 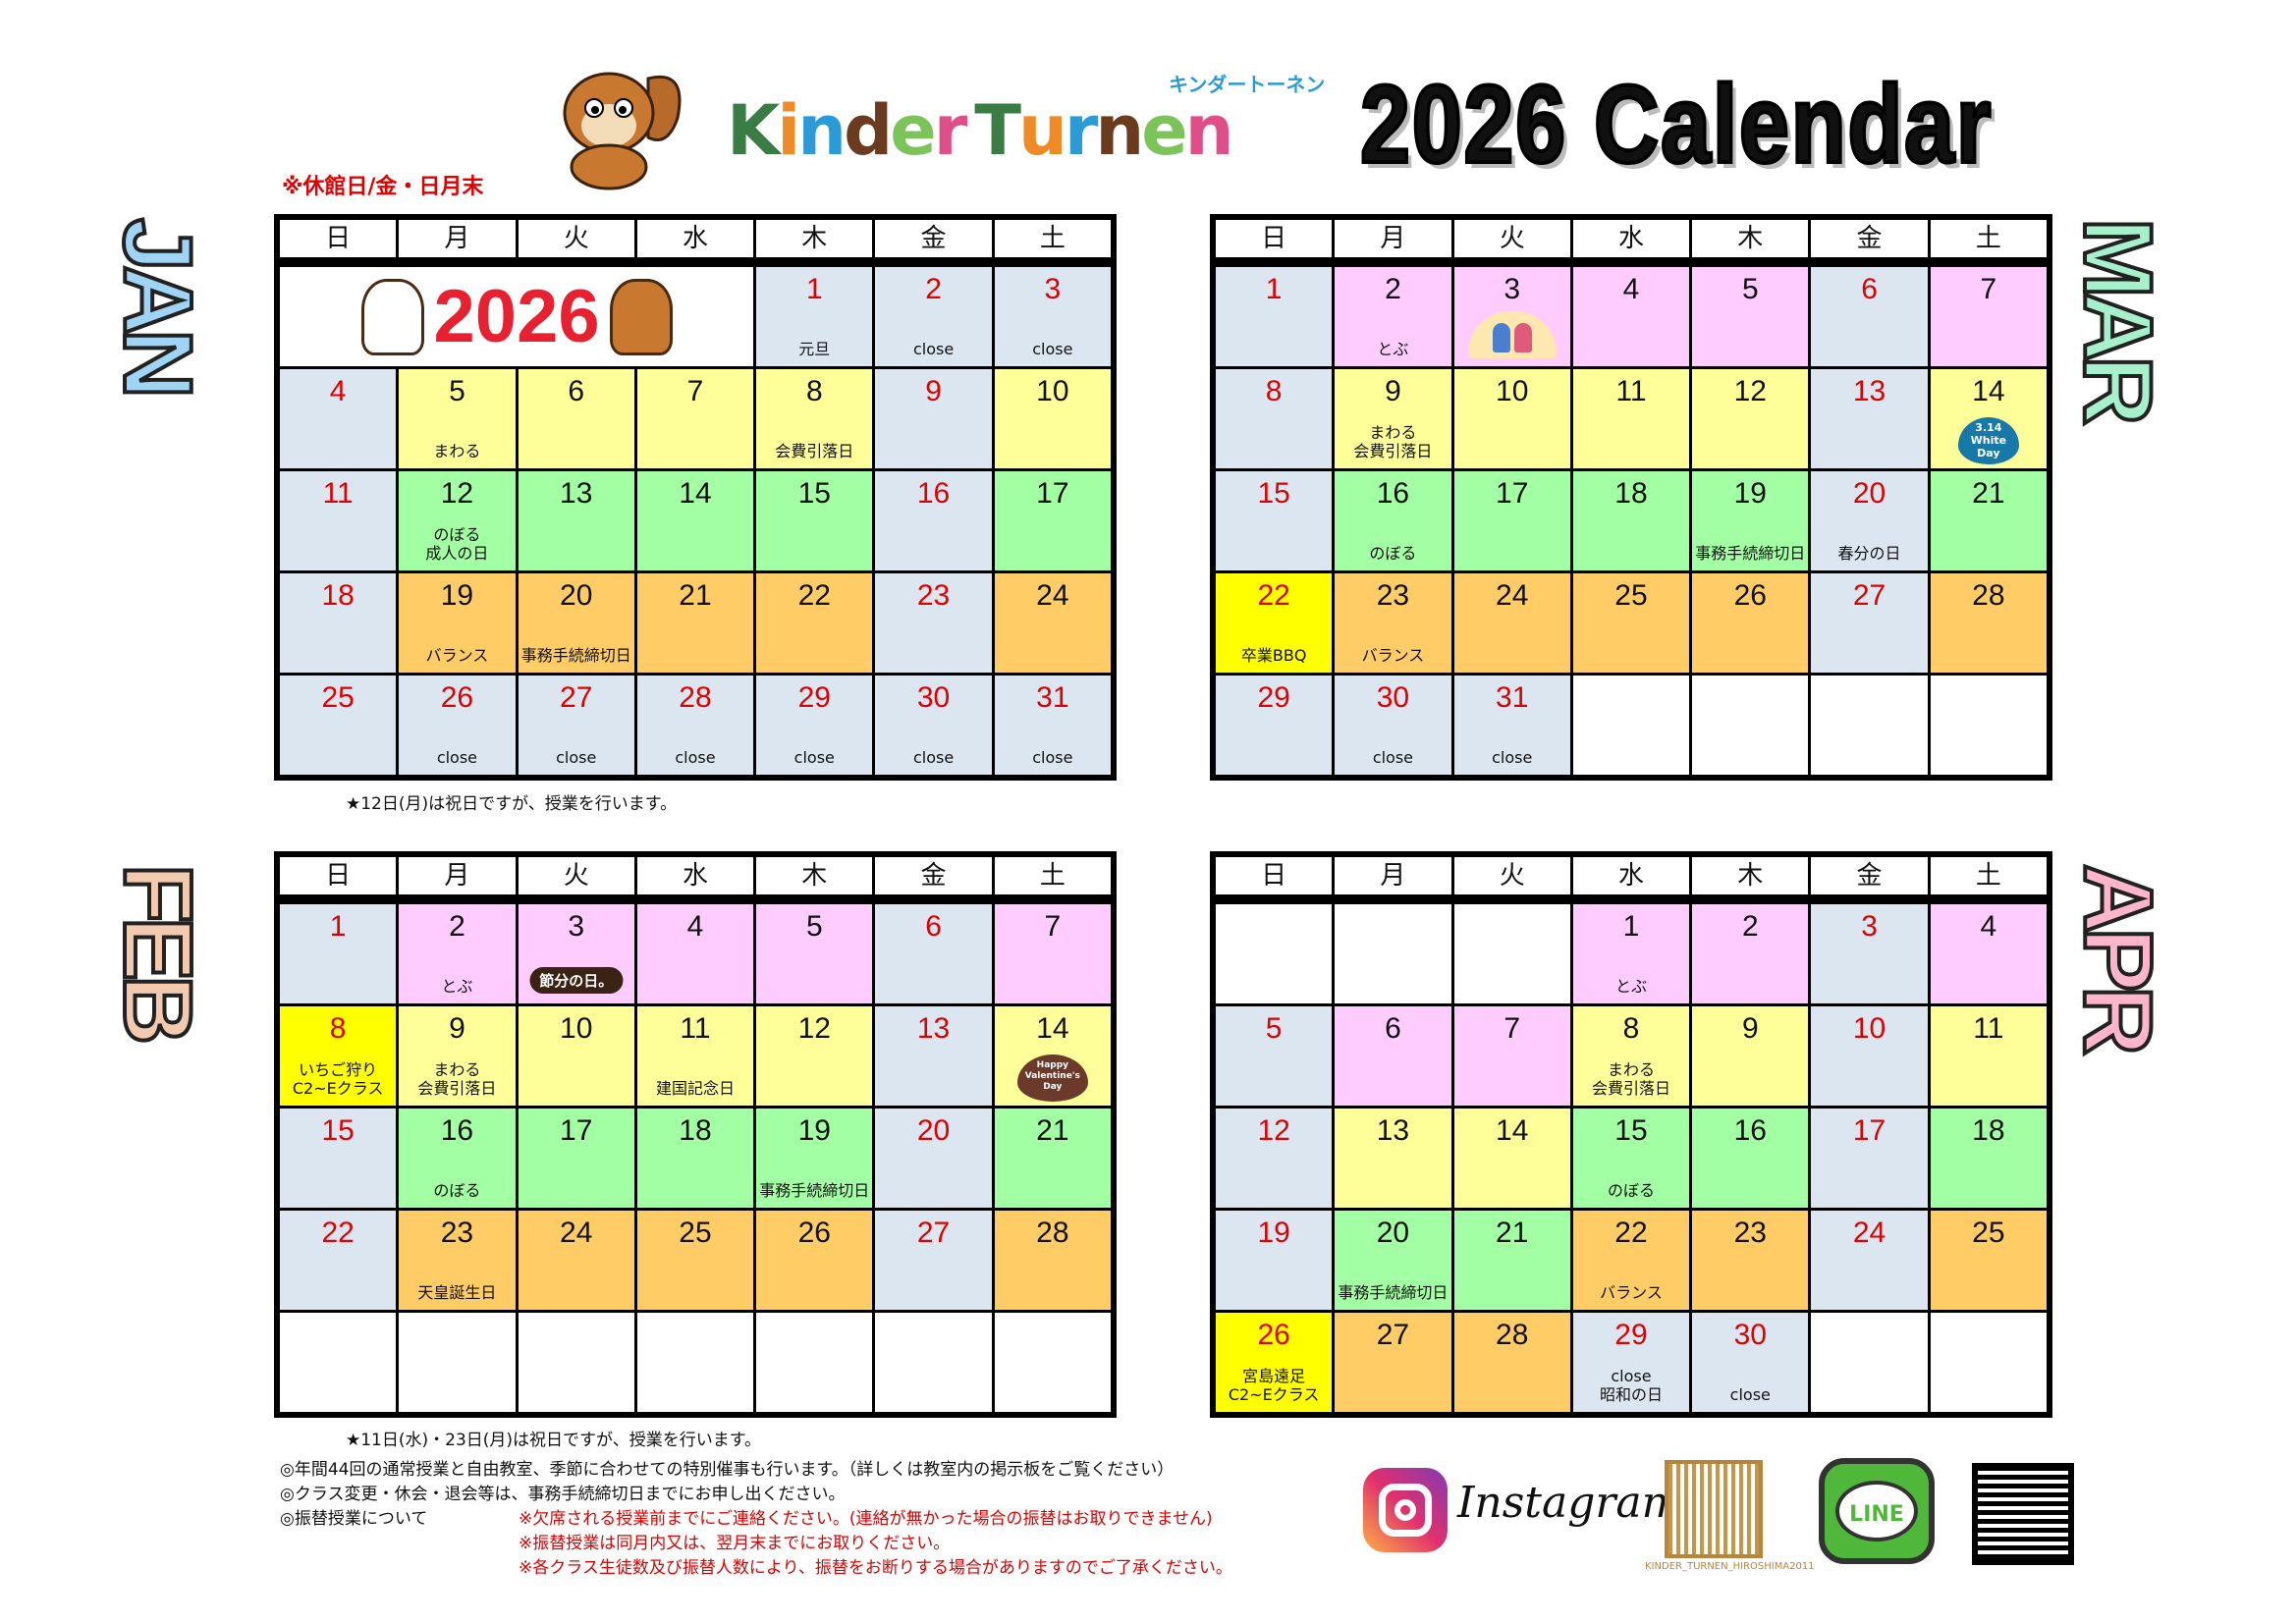 What do you see at coordinates (457, 521) in the screenshot?
I see `day-cell: 12 のぼる 成人の日` at bounding box center [457, 521].